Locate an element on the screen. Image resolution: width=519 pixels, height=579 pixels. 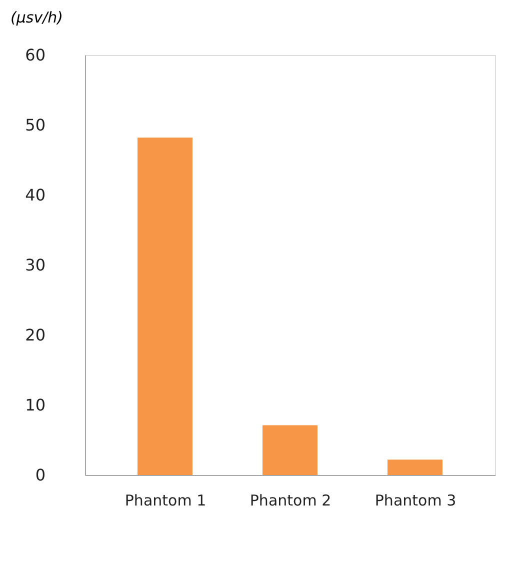
x-tick-label: Phantom 2 is located at coordinates (291, 501).